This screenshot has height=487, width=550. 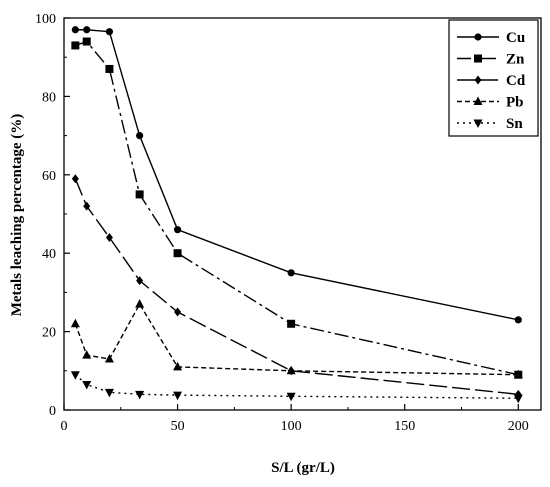 I want to click on y-tick-label-1: 20, so click(x=49, y=333).